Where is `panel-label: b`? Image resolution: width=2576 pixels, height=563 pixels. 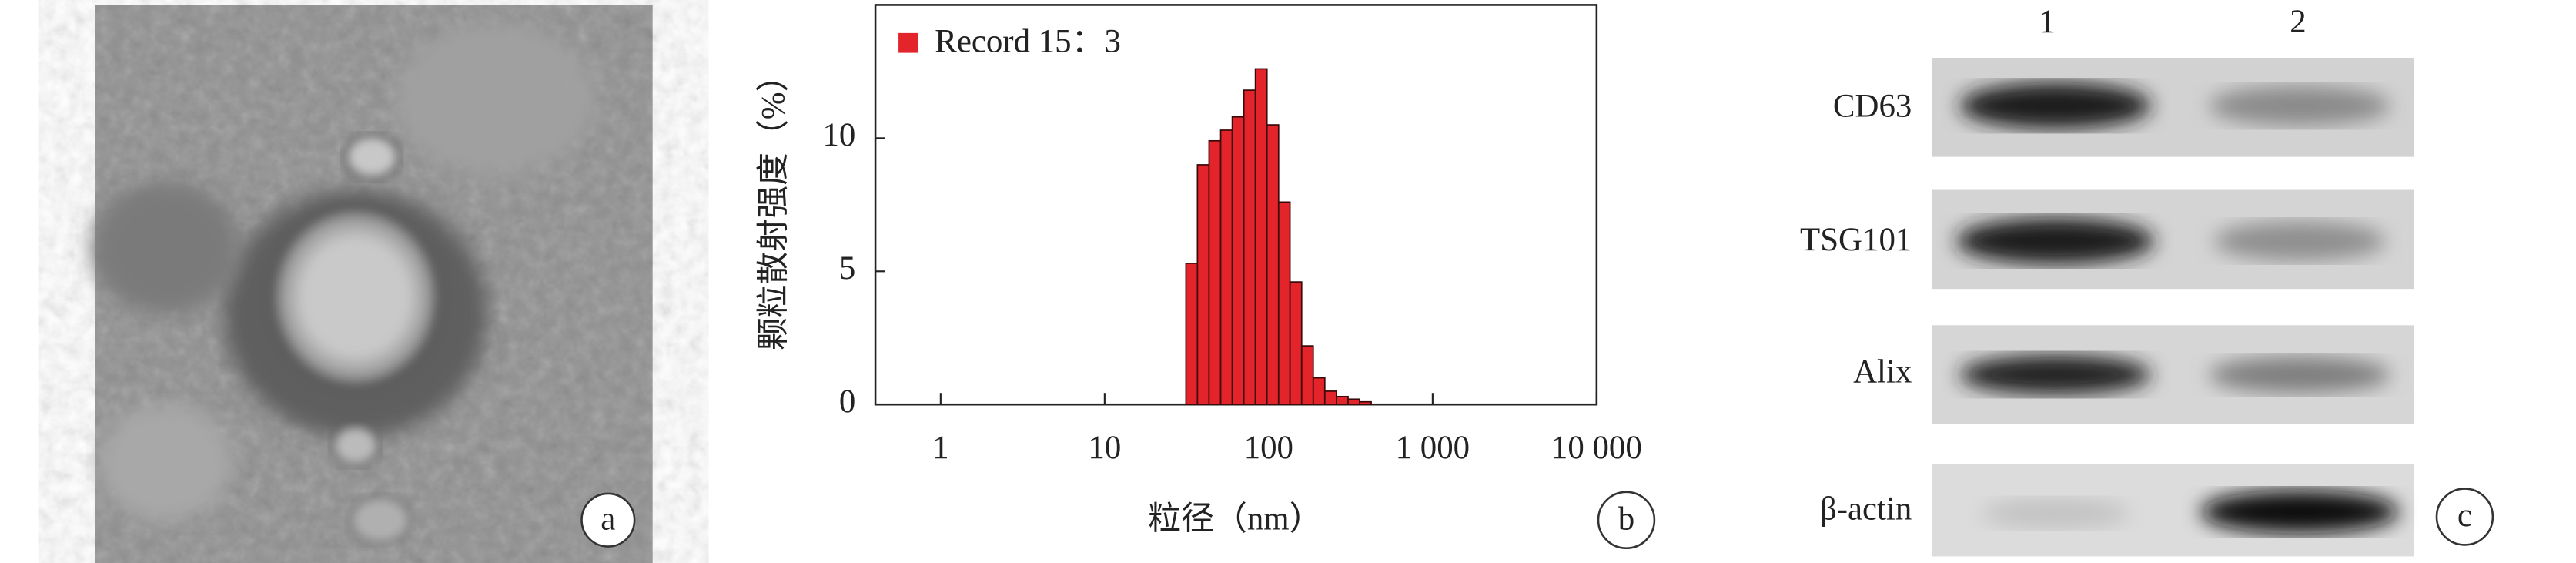
panel-label: b is located at coordinates (1626, 519).